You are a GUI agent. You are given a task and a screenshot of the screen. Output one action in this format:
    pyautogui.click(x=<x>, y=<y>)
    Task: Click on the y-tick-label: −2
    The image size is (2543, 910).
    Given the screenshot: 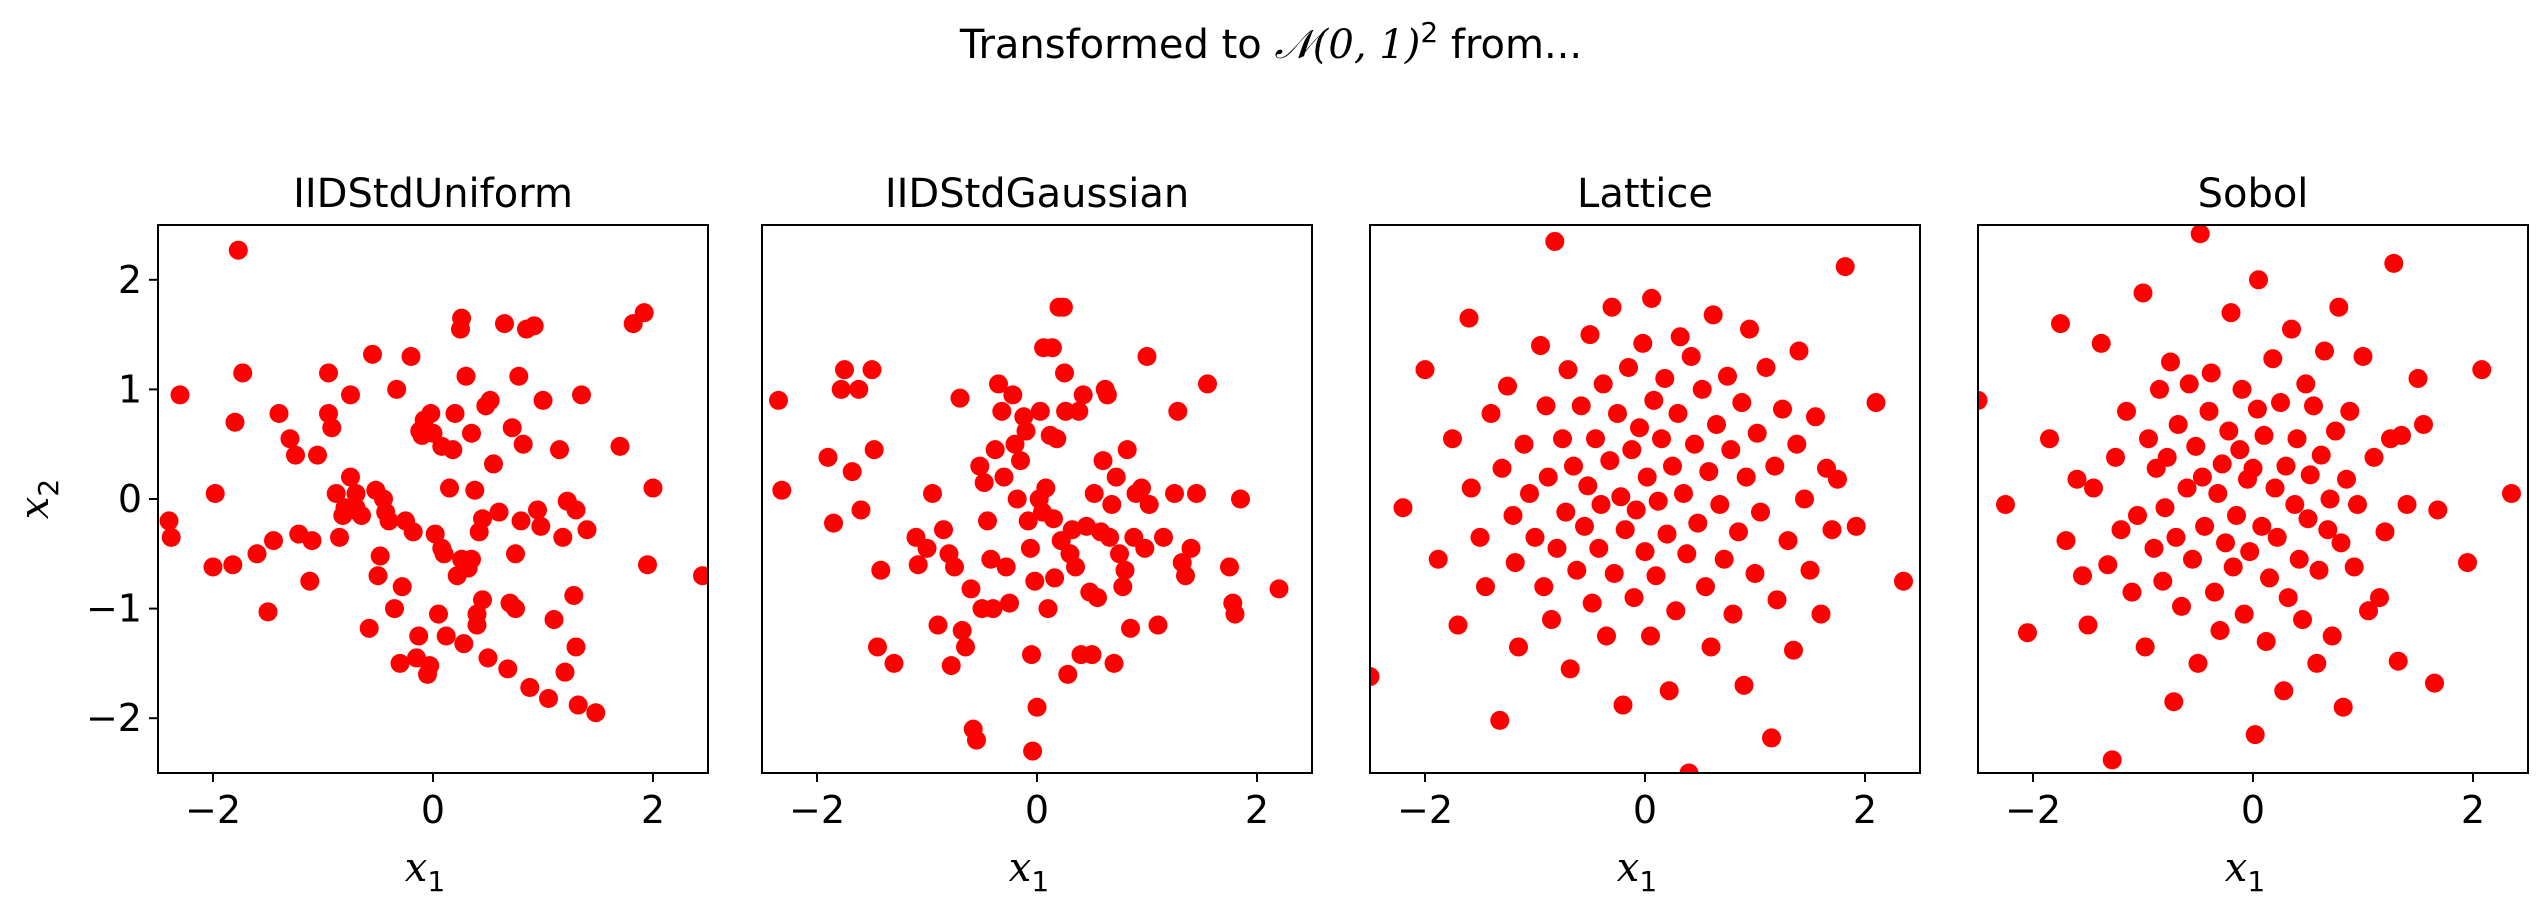 What is the action you would take?
    pyautogui.click(x=114, y=718)
    